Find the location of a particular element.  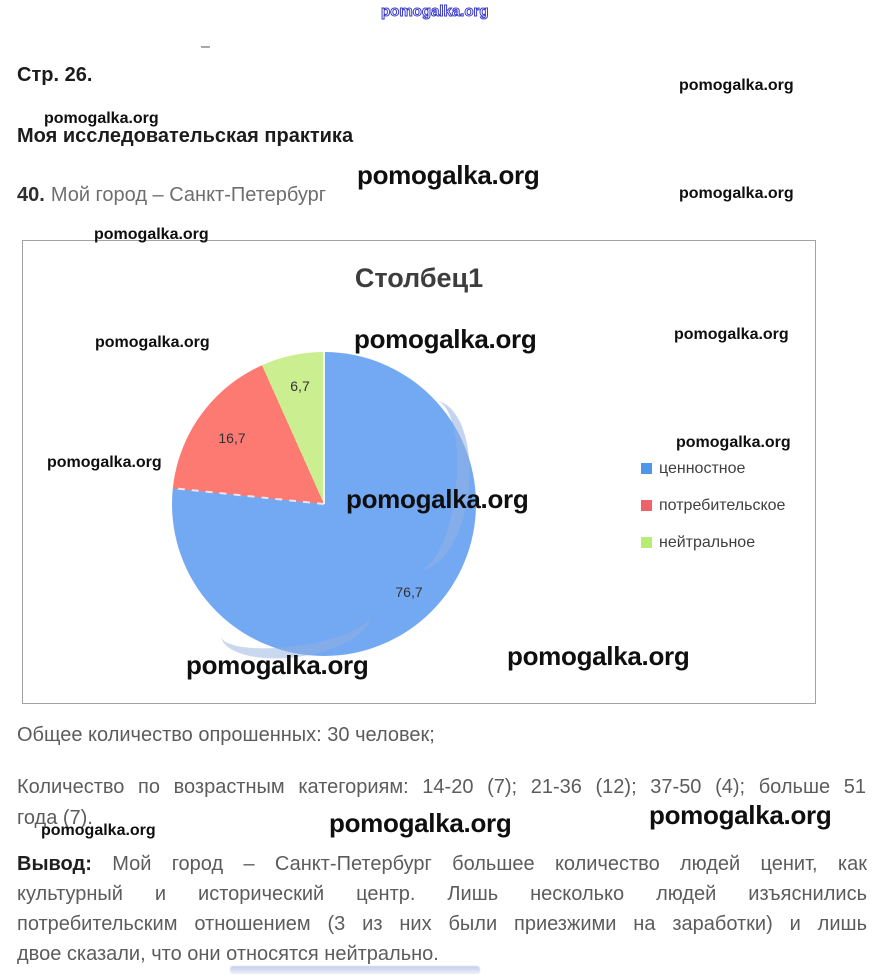

legend-item-value: ценностное is located at coordinates (713, 469).